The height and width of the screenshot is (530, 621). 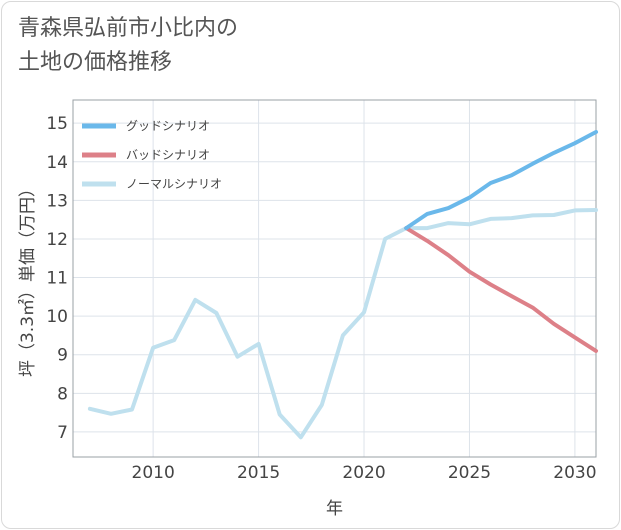 I want to click on x-tick-label: 2020, so click(x=363, y=473).